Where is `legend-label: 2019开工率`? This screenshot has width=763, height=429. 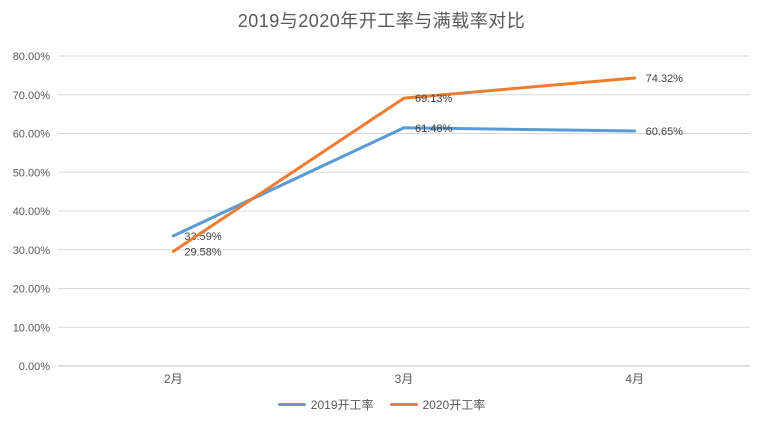 legend-label: 2019开工率 is located at coordinates (342, 405).